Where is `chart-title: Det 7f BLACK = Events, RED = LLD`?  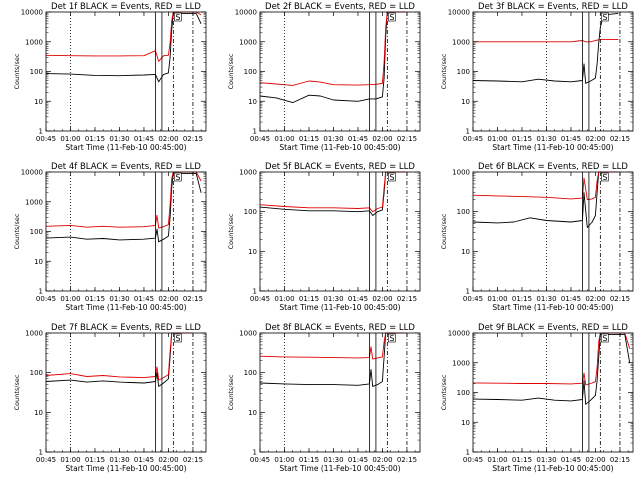 chart-title: Det 7f BLACK = Events, RED = LLD is located at coordinates (126, 328).